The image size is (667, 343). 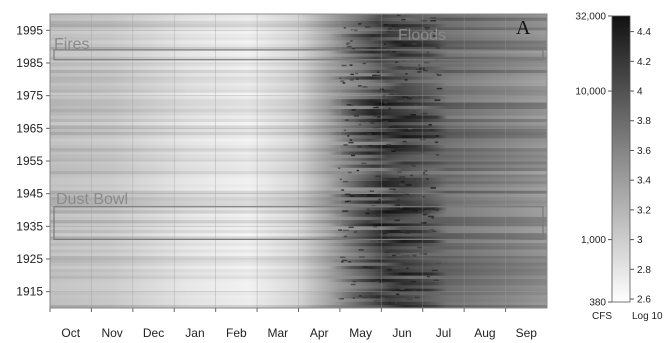 I want to click on x-tick-label: Jan, so click(x=194, y=333).